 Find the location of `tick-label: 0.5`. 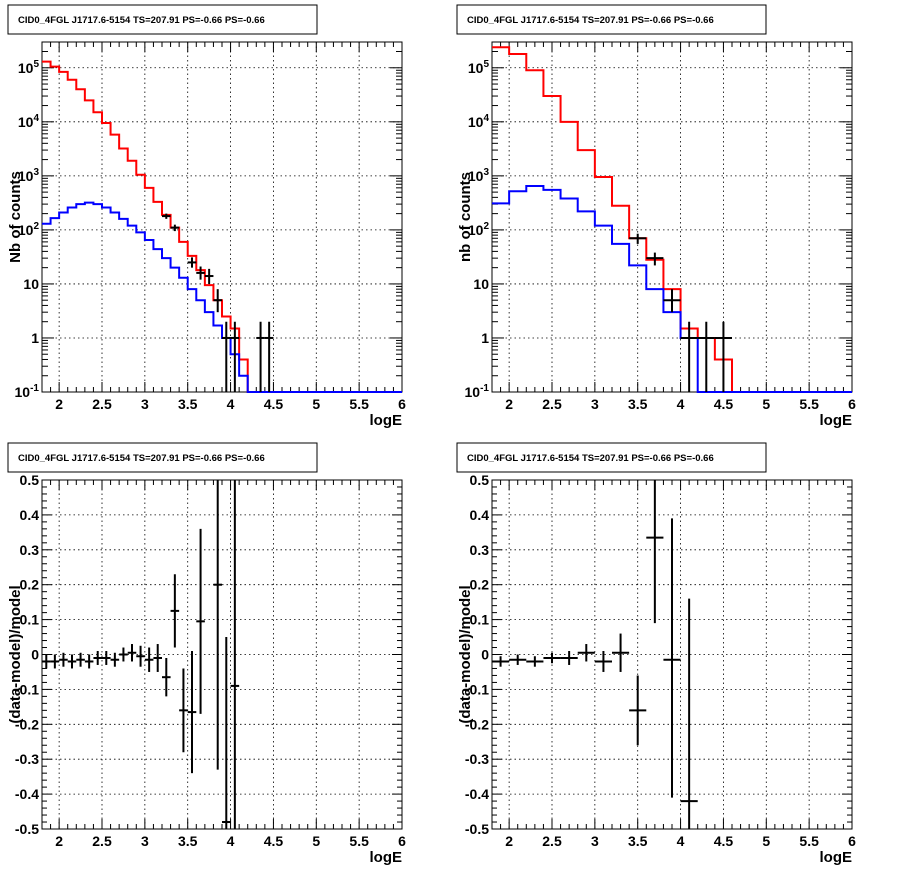

tick-label: 0.5 is located at coordinates (30, 480).